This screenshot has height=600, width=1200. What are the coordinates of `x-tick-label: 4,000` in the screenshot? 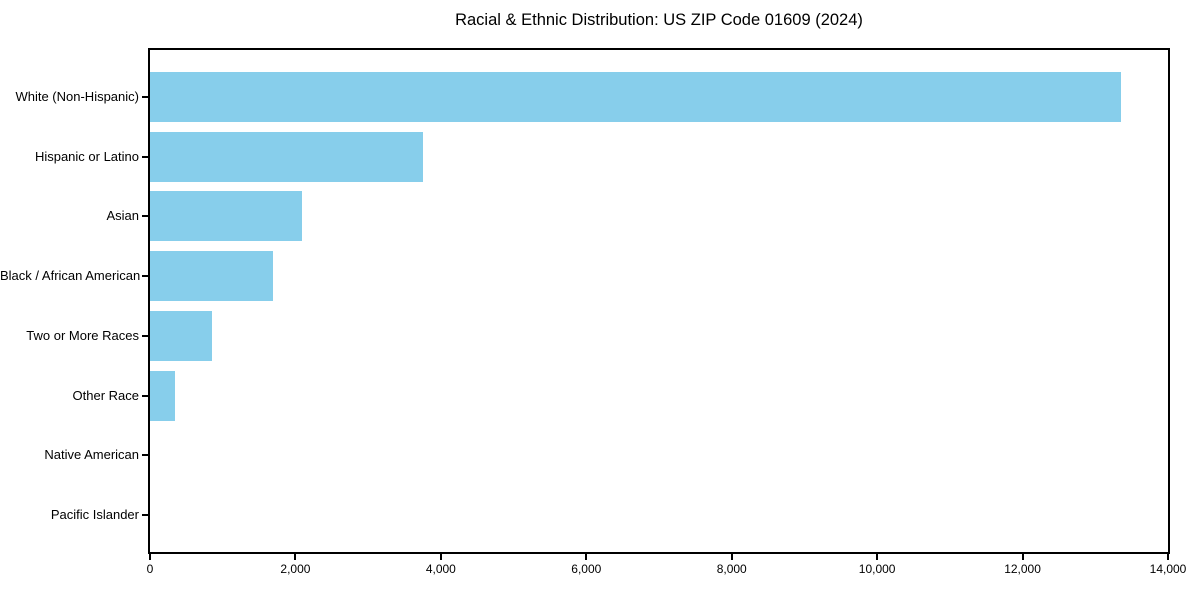 It's located at (440, 569).